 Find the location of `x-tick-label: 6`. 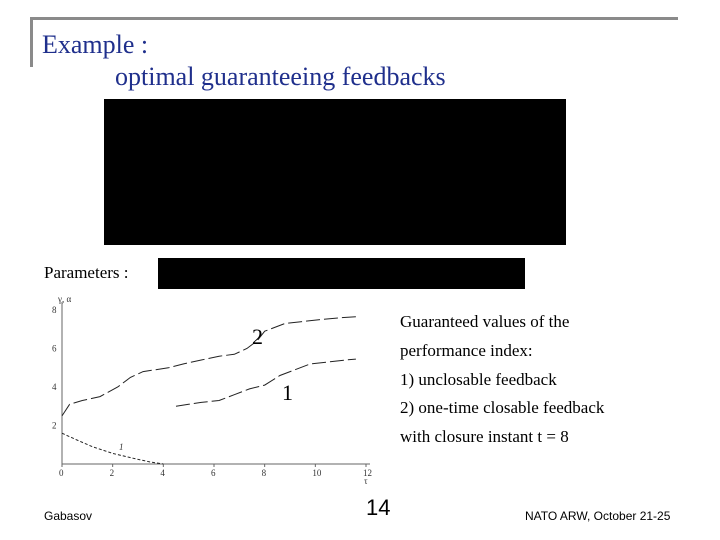

x-tick-label: 6 is located at coordinates (213, 473).